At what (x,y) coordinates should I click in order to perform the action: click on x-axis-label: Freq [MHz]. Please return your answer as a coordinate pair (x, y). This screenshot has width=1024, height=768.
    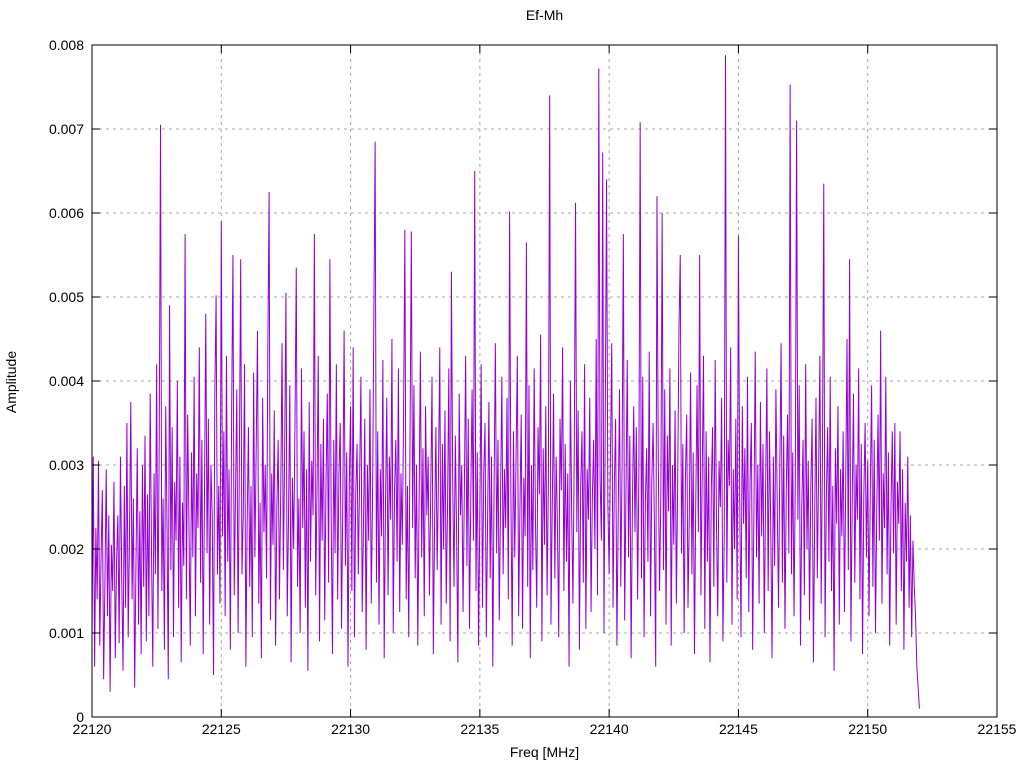
    Looking at the image, I should click on (544, 752).